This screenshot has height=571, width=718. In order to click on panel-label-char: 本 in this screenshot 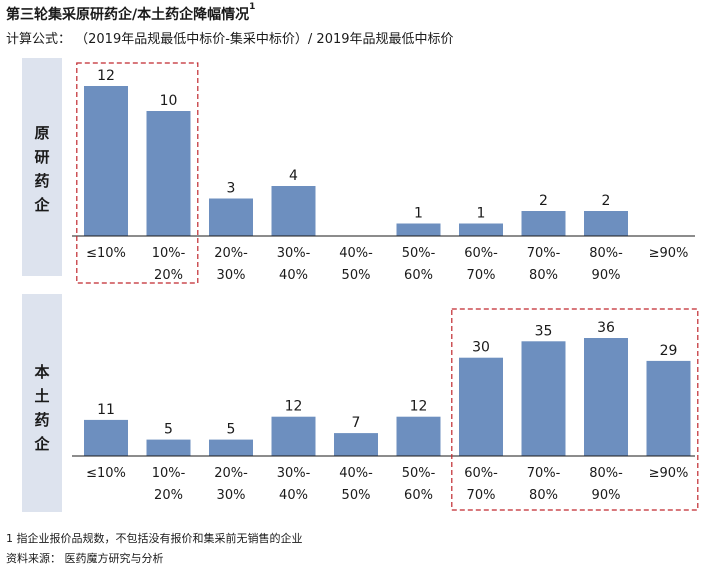, I will do `click(41, 372)`.